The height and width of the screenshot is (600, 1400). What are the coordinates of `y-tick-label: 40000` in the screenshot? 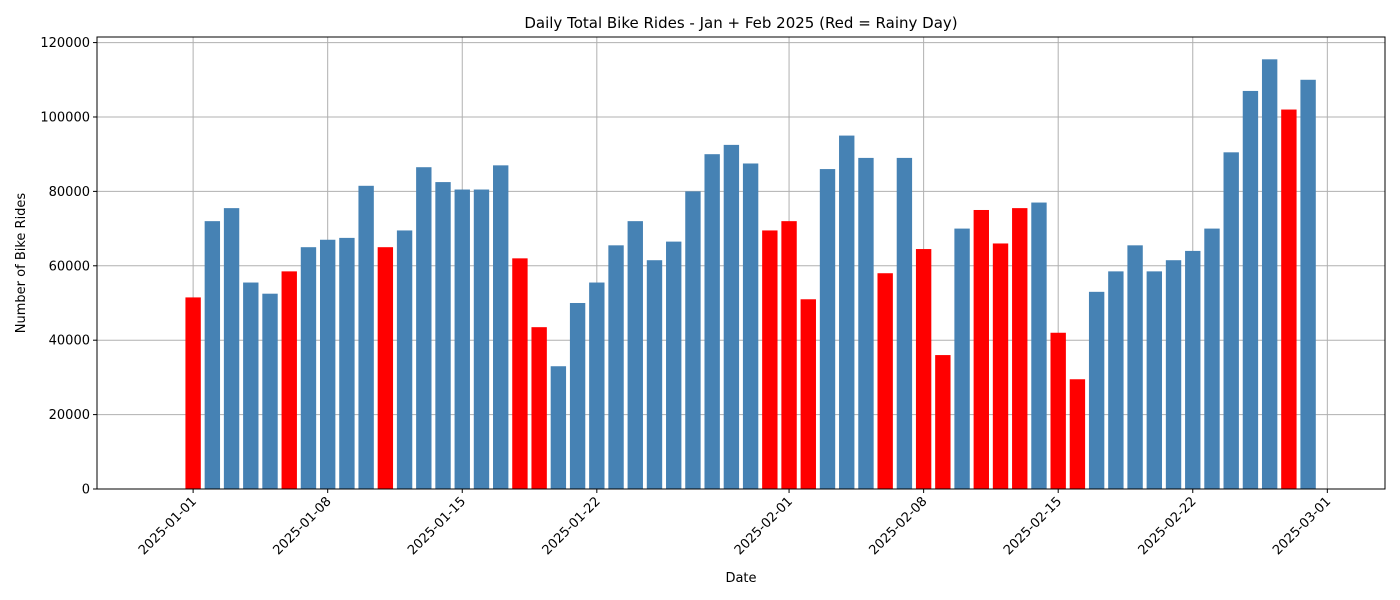 It's located at (69, 341).